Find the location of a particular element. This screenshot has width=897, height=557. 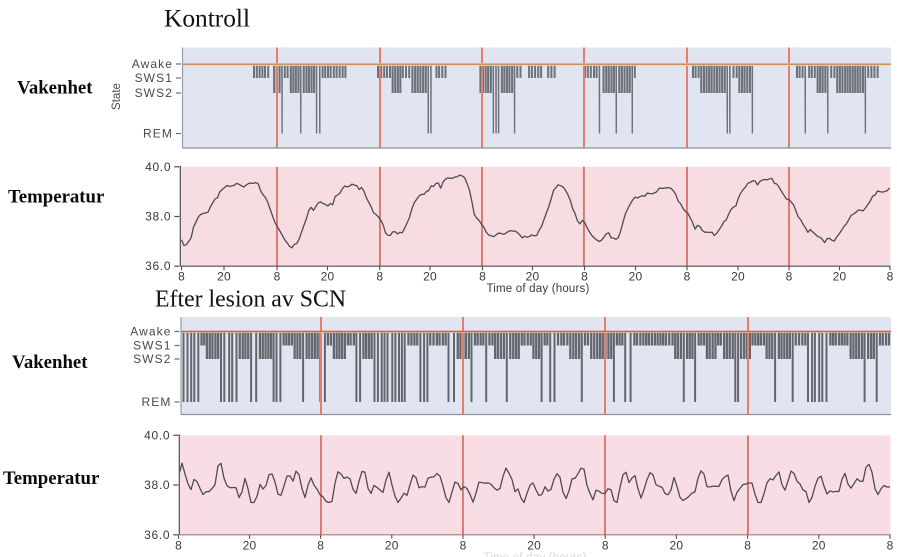

svg-text: Kontroll is located at coordinates (207, 18).